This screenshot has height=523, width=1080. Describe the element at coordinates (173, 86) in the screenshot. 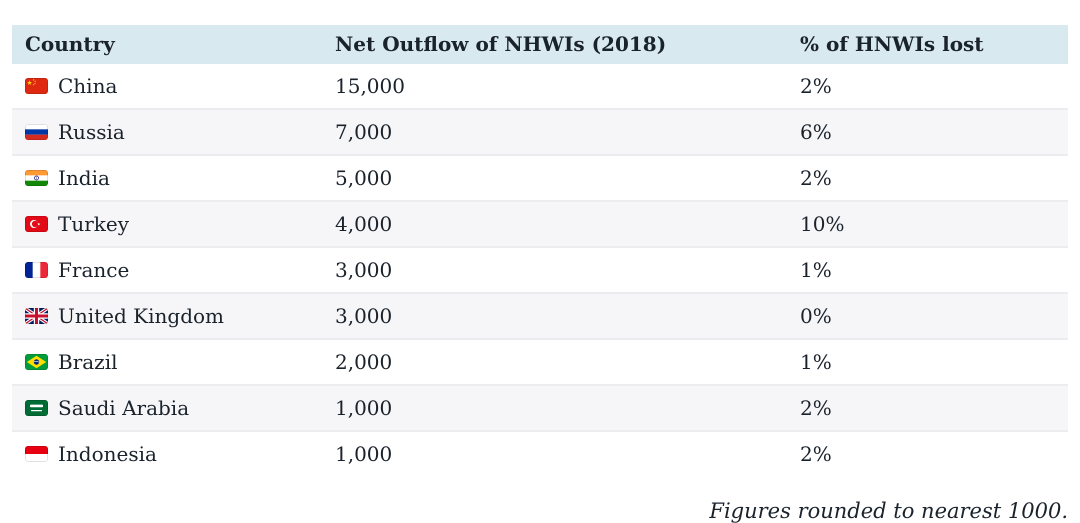

I see `country-cell: China` at that location.